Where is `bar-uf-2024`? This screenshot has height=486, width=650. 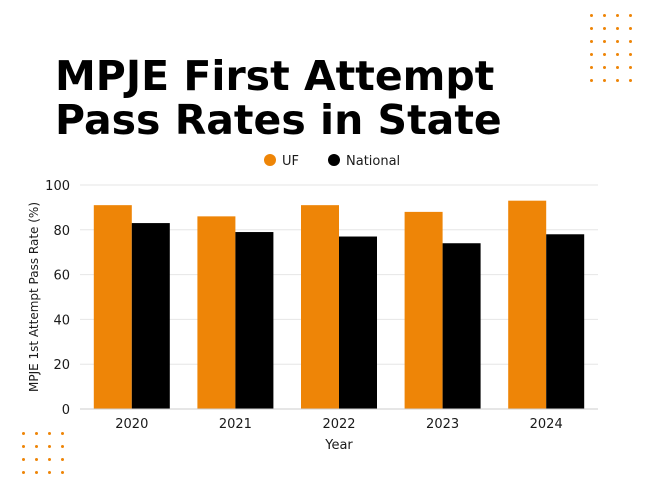 bar-uf-2024 is located at coordinates (527, 304).